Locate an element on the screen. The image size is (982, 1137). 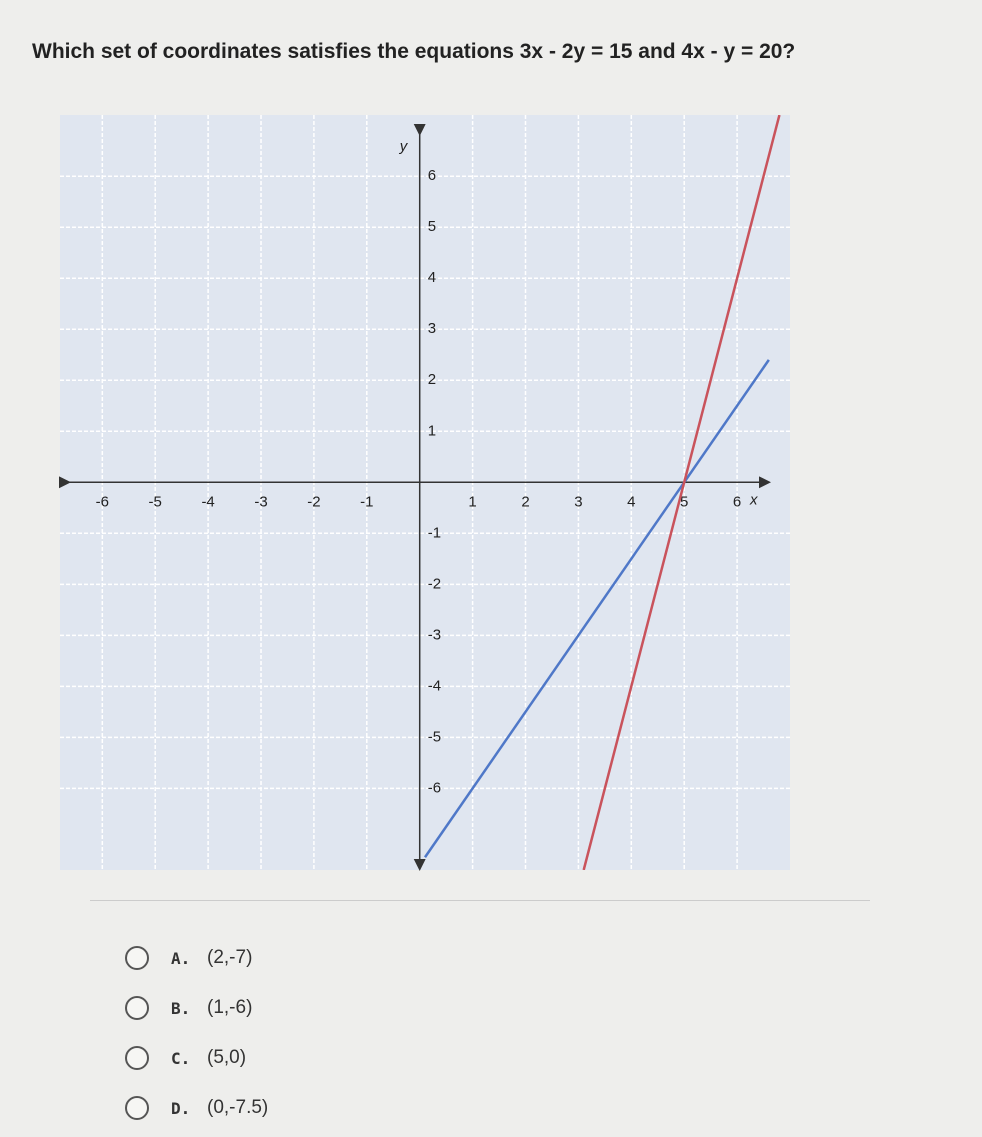
separator is located at coordinates (480, 900).